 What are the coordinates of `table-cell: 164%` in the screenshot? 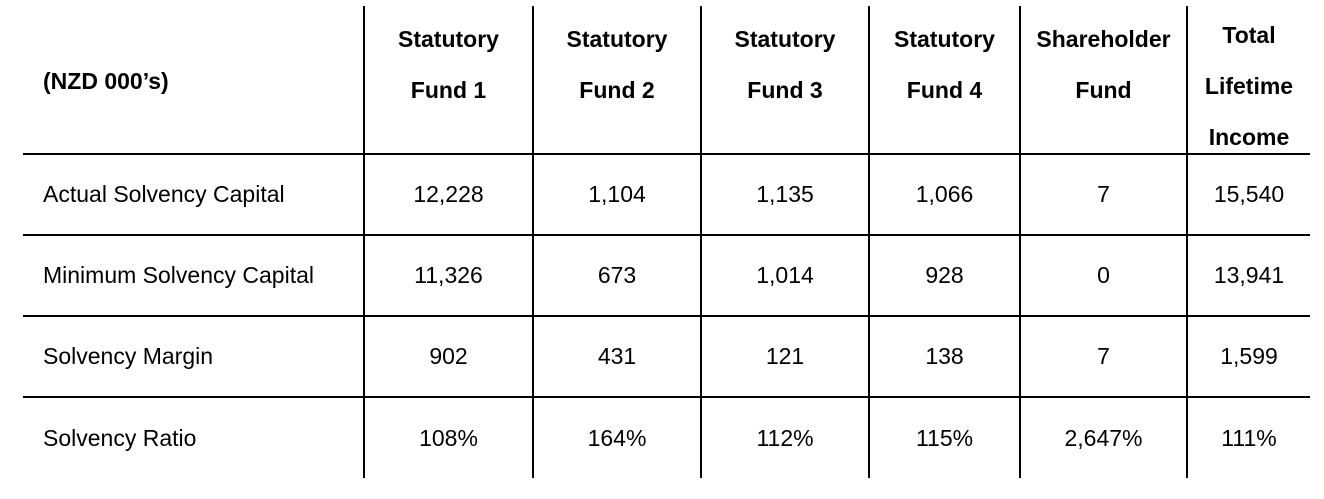 It's located at (617, 437).